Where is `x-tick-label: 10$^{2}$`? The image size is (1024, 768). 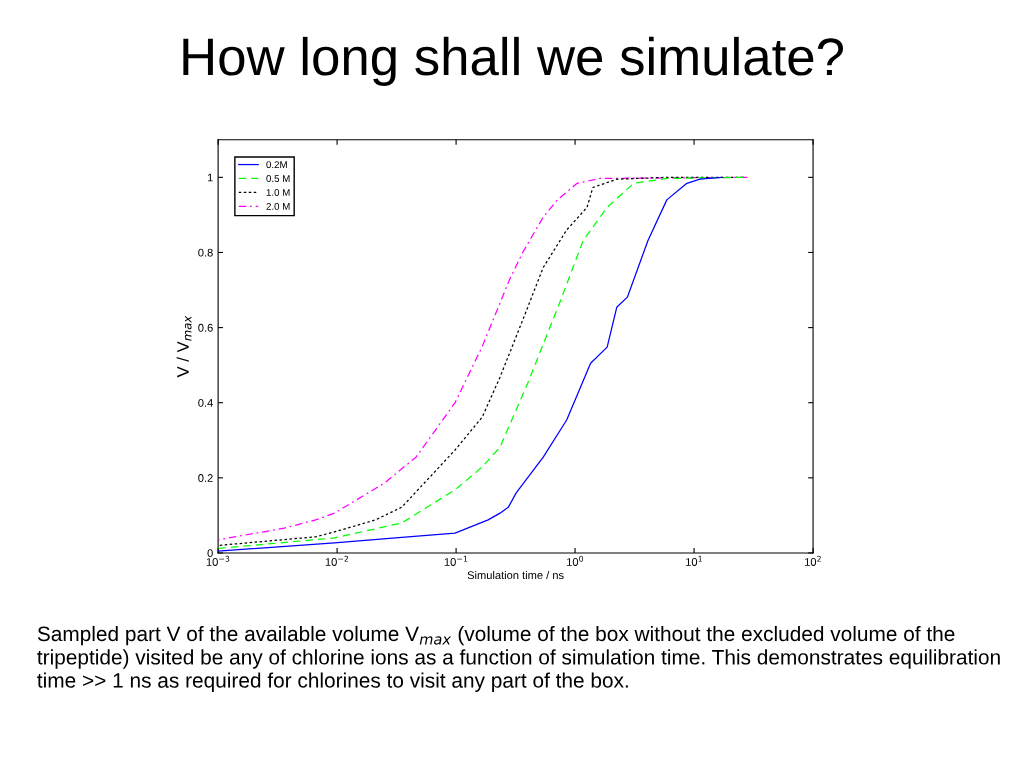
x-tick-label: 10$^{2}$ is located at coordinates (813, 560).